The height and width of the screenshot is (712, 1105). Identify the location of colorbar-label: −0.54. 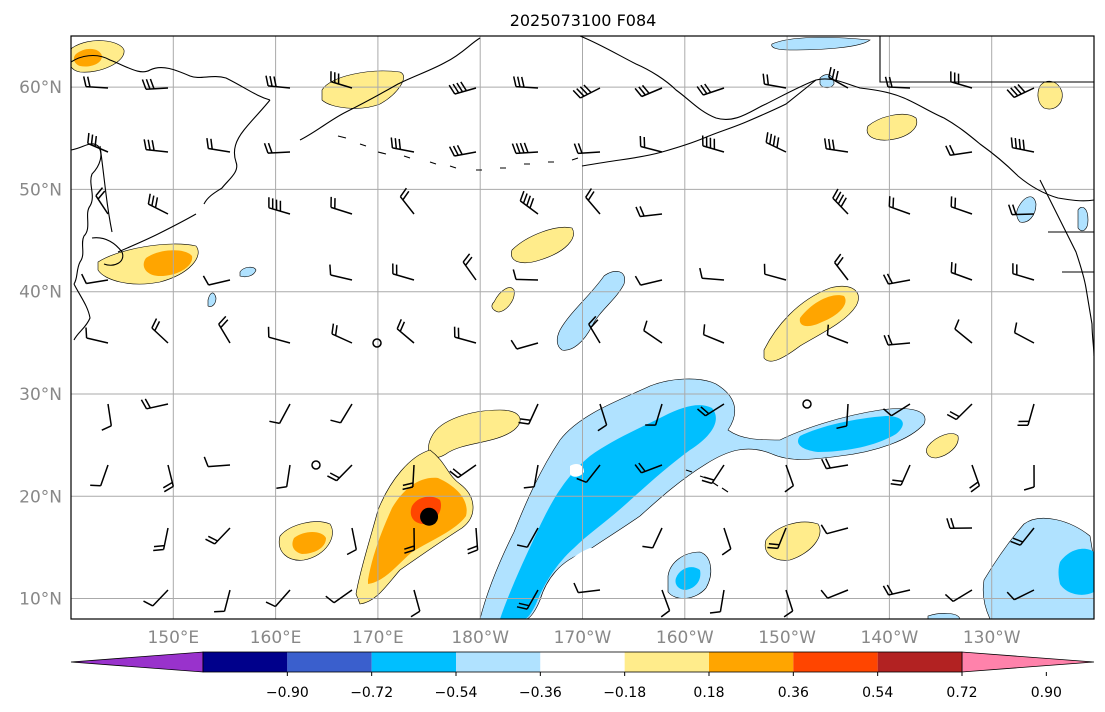
(456, 693).